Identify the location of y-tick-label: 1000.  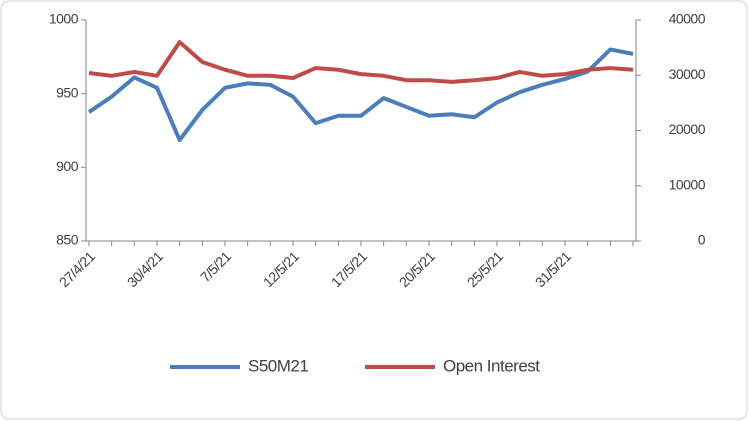
(64, 19).